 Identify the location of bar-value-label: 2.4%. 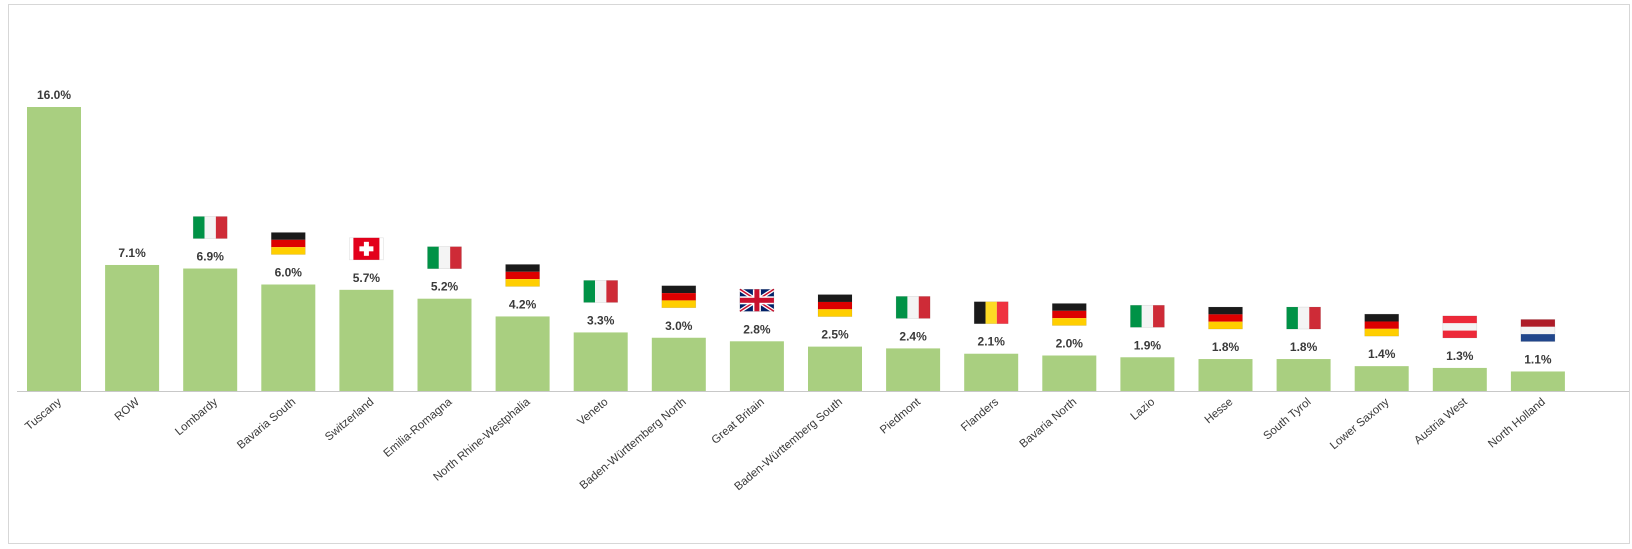
(913, 336).